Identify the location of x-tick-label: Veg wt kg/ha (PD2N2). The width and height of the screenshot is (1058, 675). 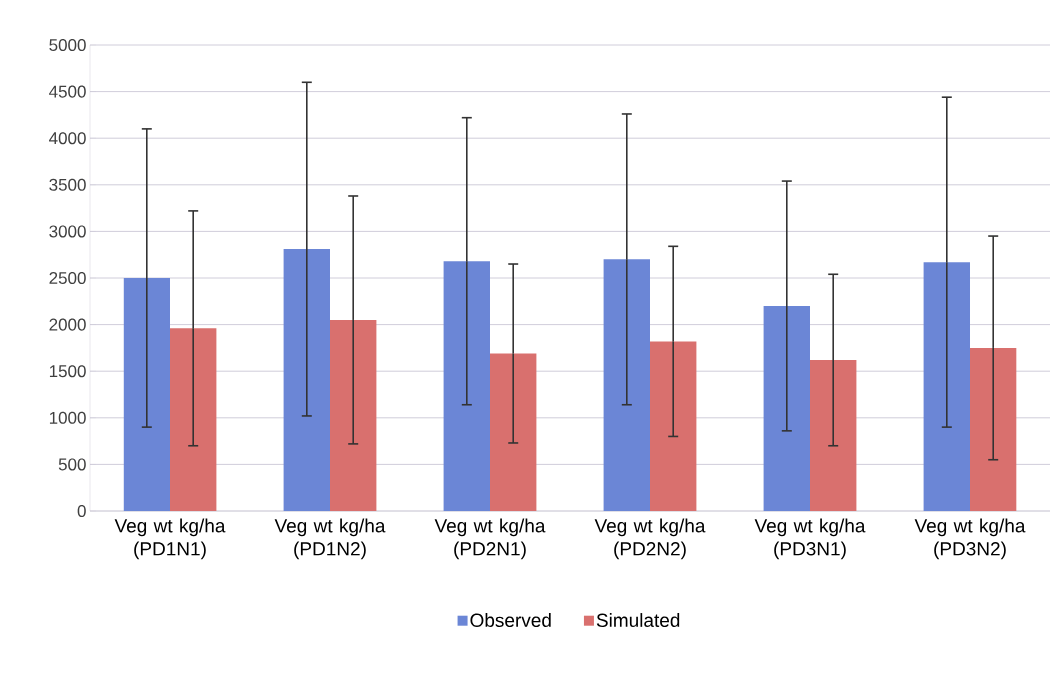
(650, 539).